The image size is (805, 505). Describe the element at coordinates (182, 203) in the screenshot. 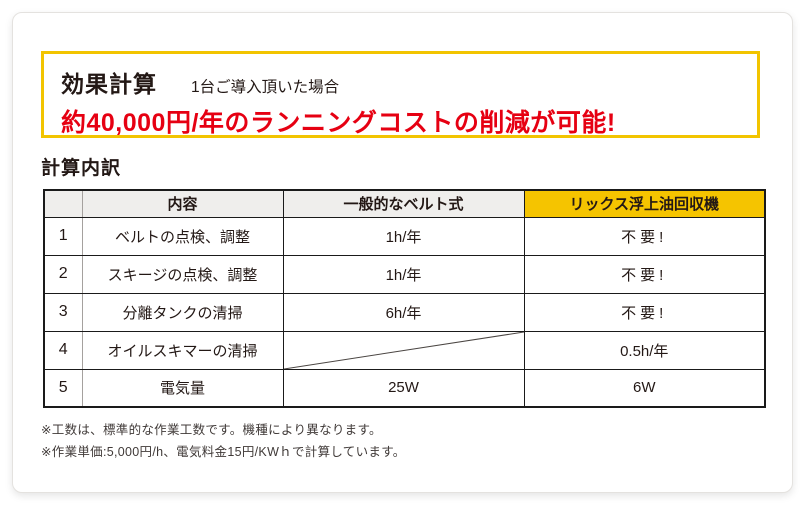

I see `header-cell-content: 内容` at that location.